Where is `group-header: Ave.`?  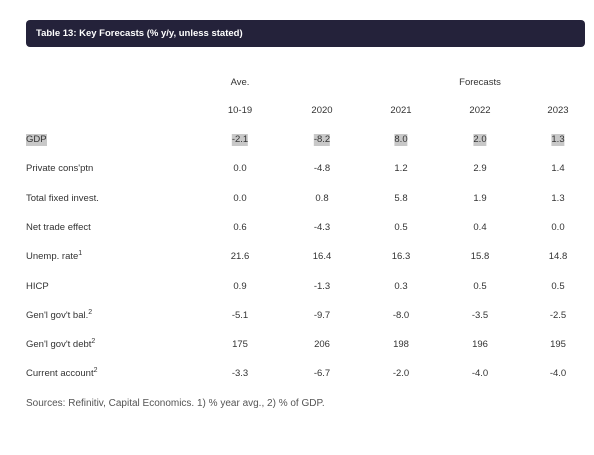 group-header: Ave. is located at coordinates (240, 82).